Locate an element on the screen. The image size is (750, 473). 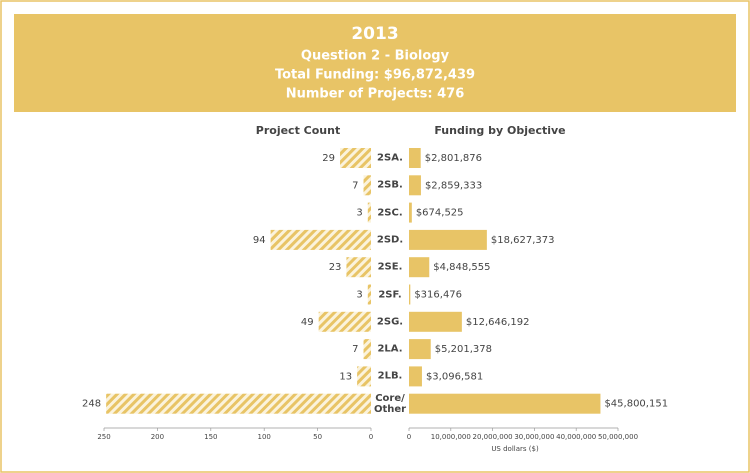
value-label: 23 is located at coordinates (335, 267).